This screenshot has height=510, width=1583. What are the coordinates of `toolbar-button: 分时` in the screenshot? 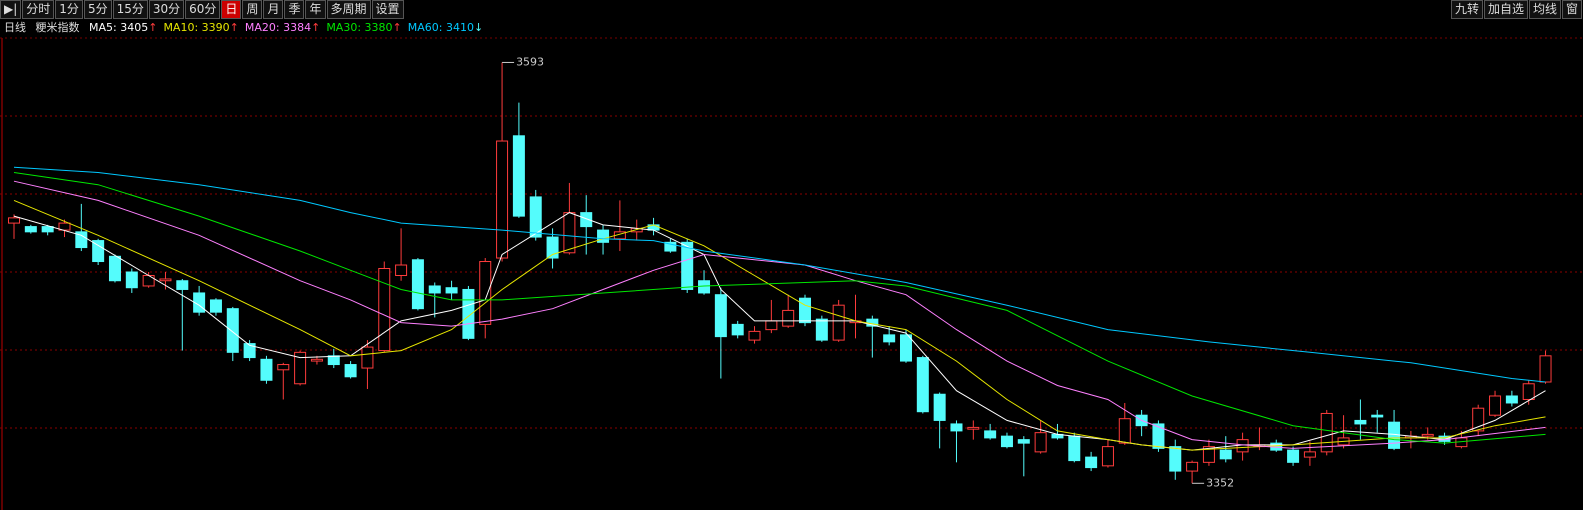 It's located at (38, 9).